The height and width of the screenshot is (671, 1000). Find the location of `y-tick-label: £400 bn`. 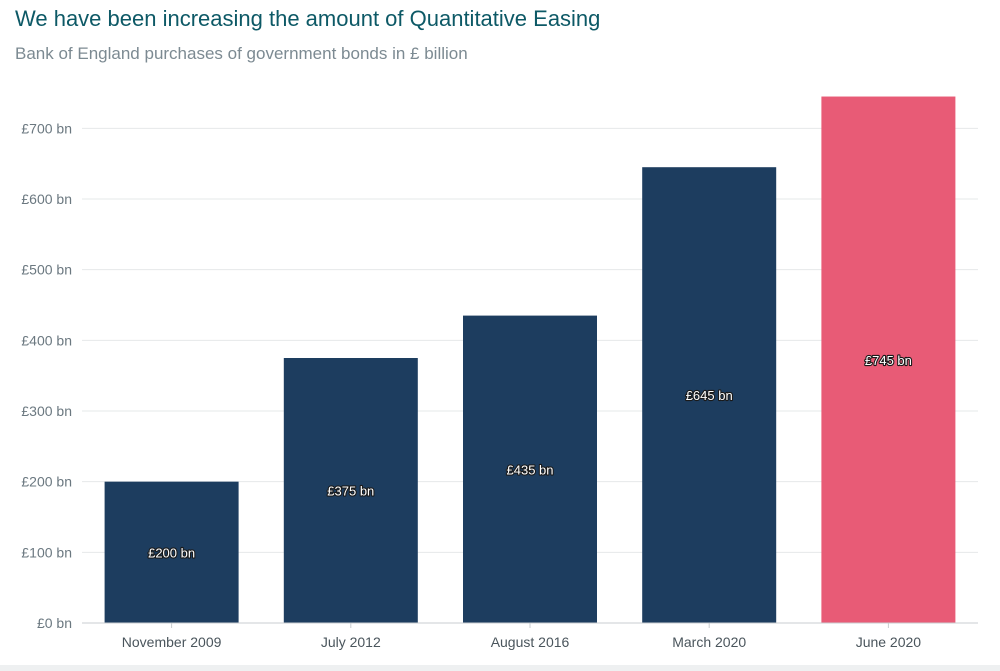

y-tick-label: £400 bn is located at coordinates (46, 340).